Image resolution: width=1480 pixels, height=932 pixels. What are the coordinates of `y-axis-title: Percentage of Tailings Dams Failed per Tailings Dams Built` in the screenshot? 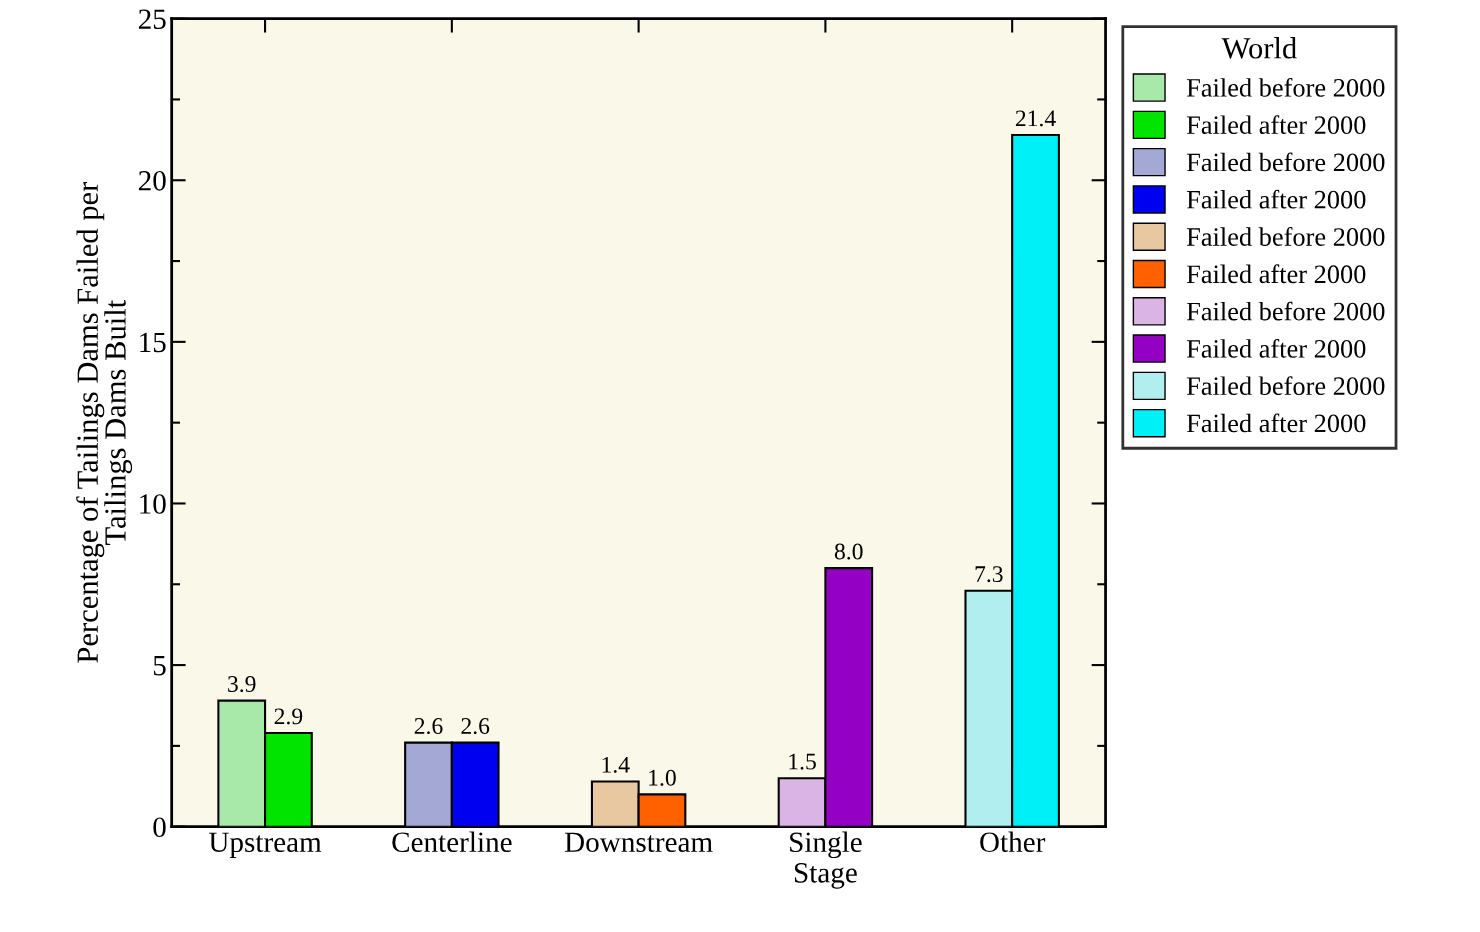 It's located at (104, 422).